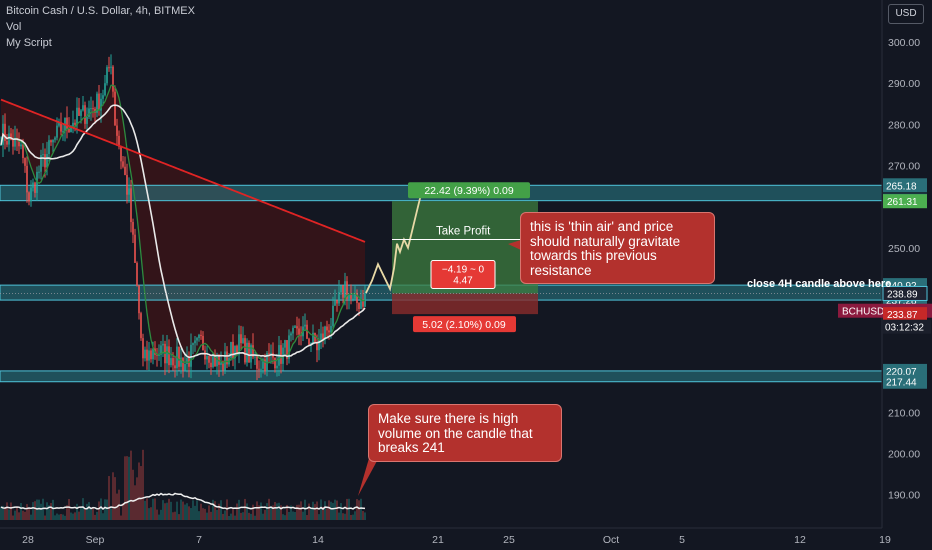 This screenshot has height=550, width=932. What do you see at coordinates (904, 166) in the screenshot?
I see `price-tick-label: 270.00` at bounding box center [904, 166].